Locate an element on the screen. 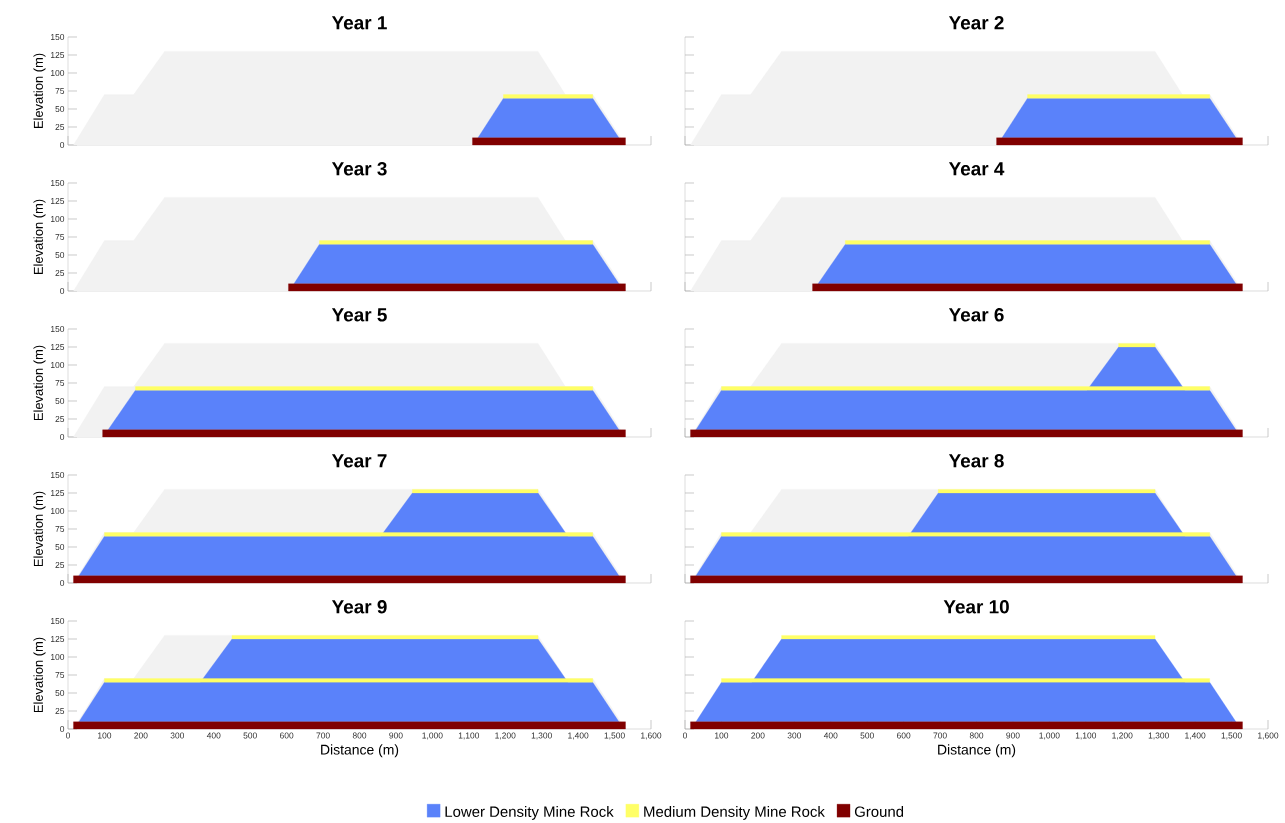  chart-title: Year 1 is located at coordinates (359, 23).